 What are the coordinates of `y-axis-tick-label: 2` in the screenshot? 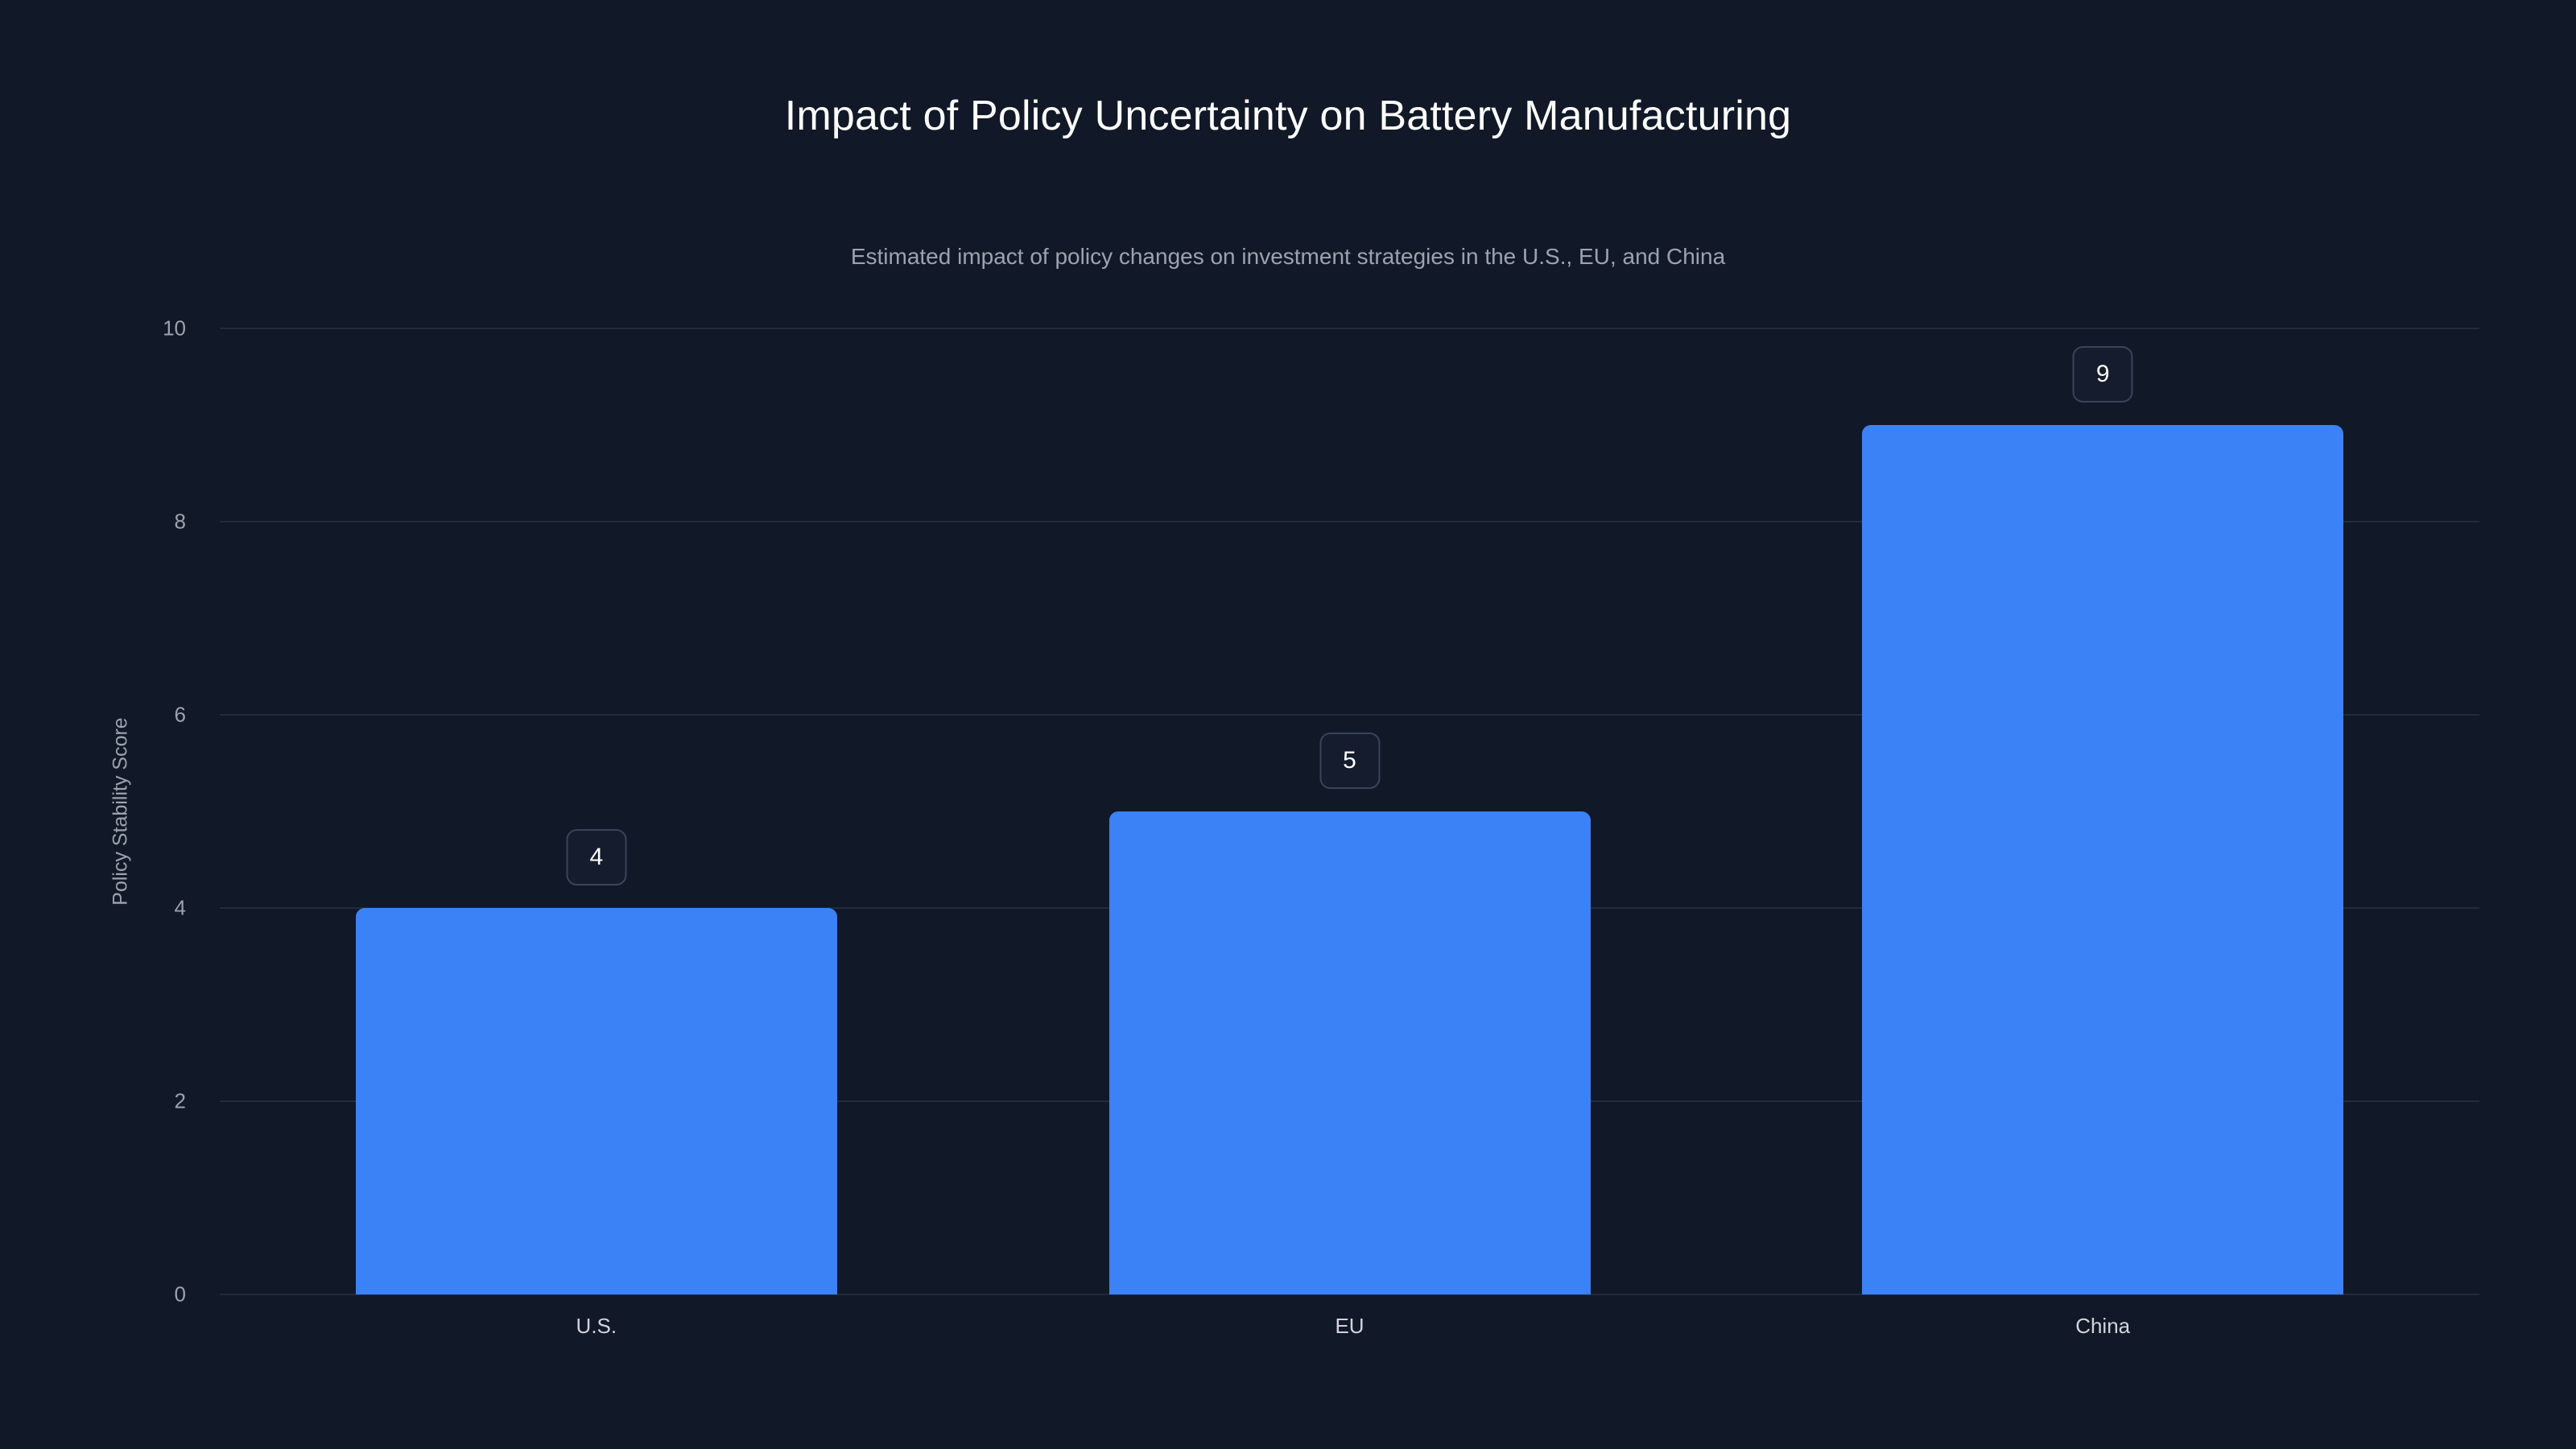 It's located at (180, 1100).